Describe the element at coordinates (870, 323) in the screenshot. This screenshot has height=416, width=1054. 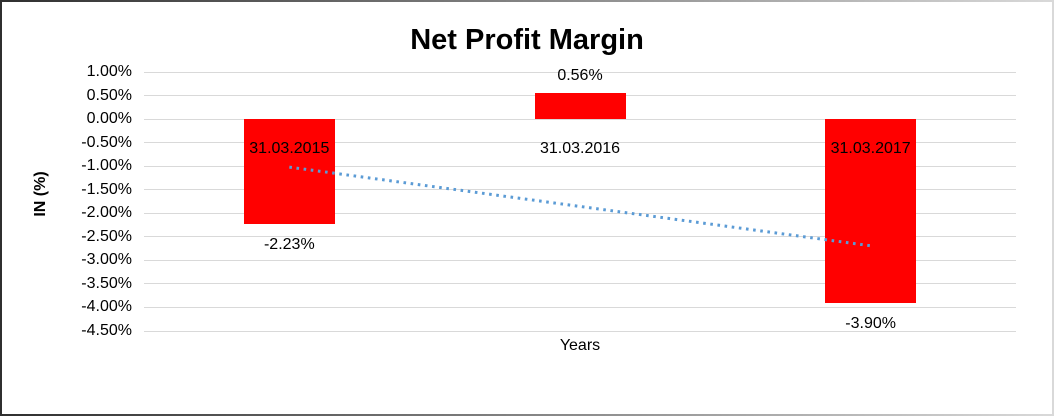
I see `data-label: -3.90%` at that location.